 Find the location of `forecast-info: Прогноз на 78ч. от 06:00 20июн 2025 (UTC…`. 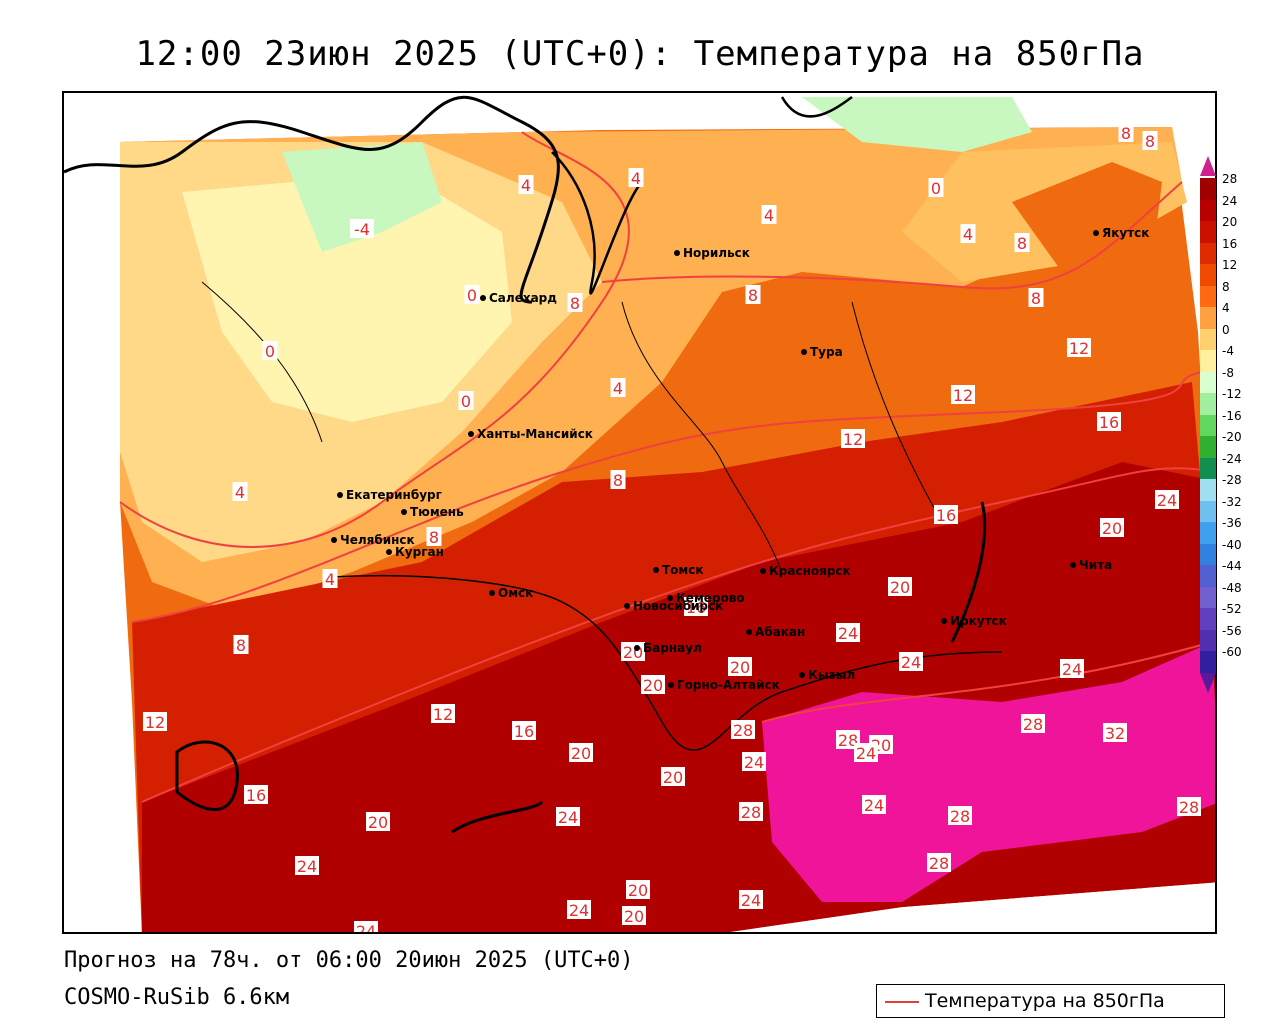

forecast-info: Прогноз на 78ч. от 06:00 20июн 2025 (UTC… is located at coordinates (349, 960).